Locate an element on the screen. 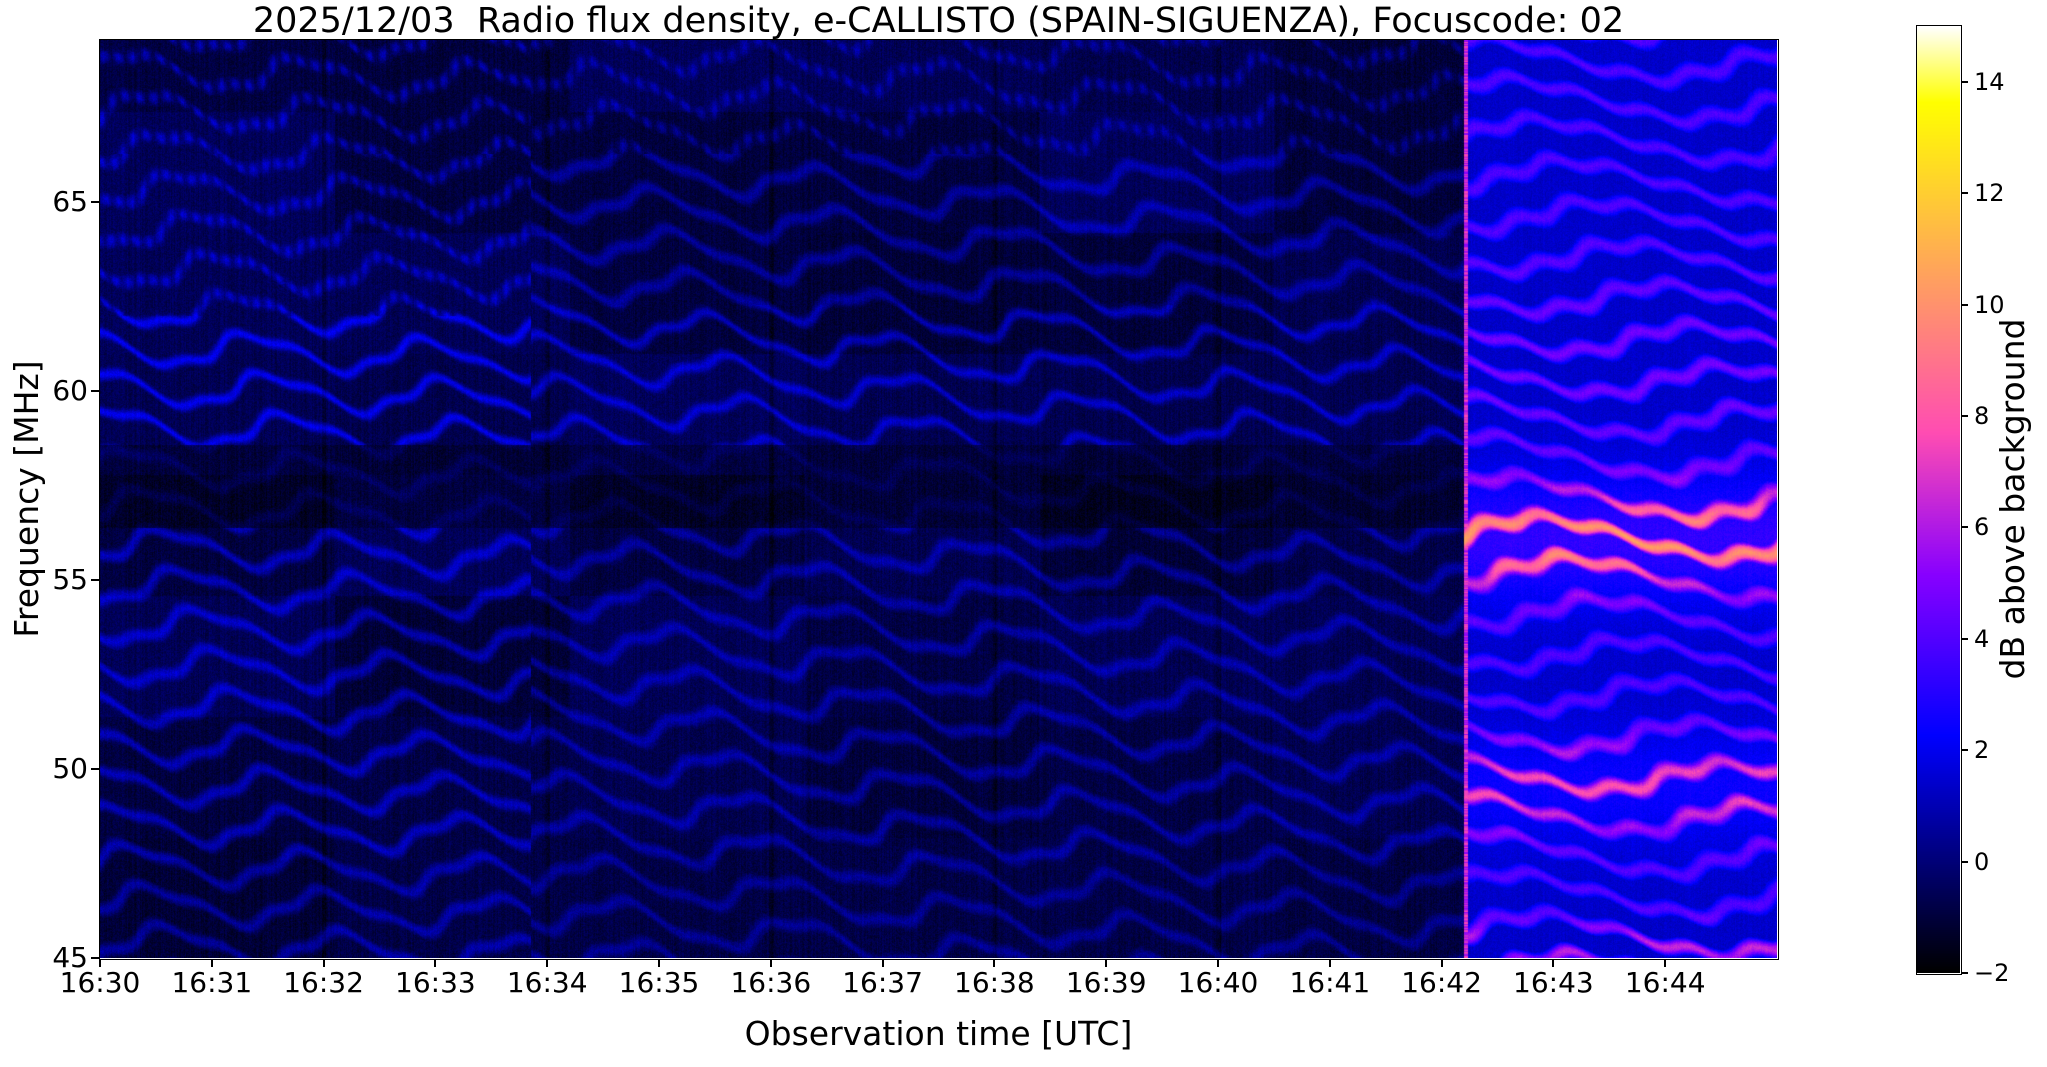 Image resolution: width=2047 pixels, height=1067 pixels. x-tick-label: 16:33 is located at coordinates (435, 982).